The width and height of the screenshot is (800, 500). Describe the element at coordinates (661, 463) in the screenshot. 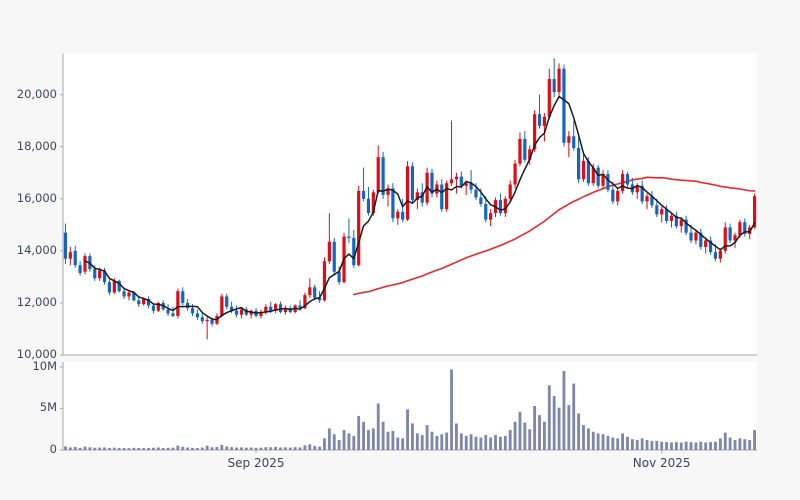

I see `x-tick-label: Nov 2025` at that location.